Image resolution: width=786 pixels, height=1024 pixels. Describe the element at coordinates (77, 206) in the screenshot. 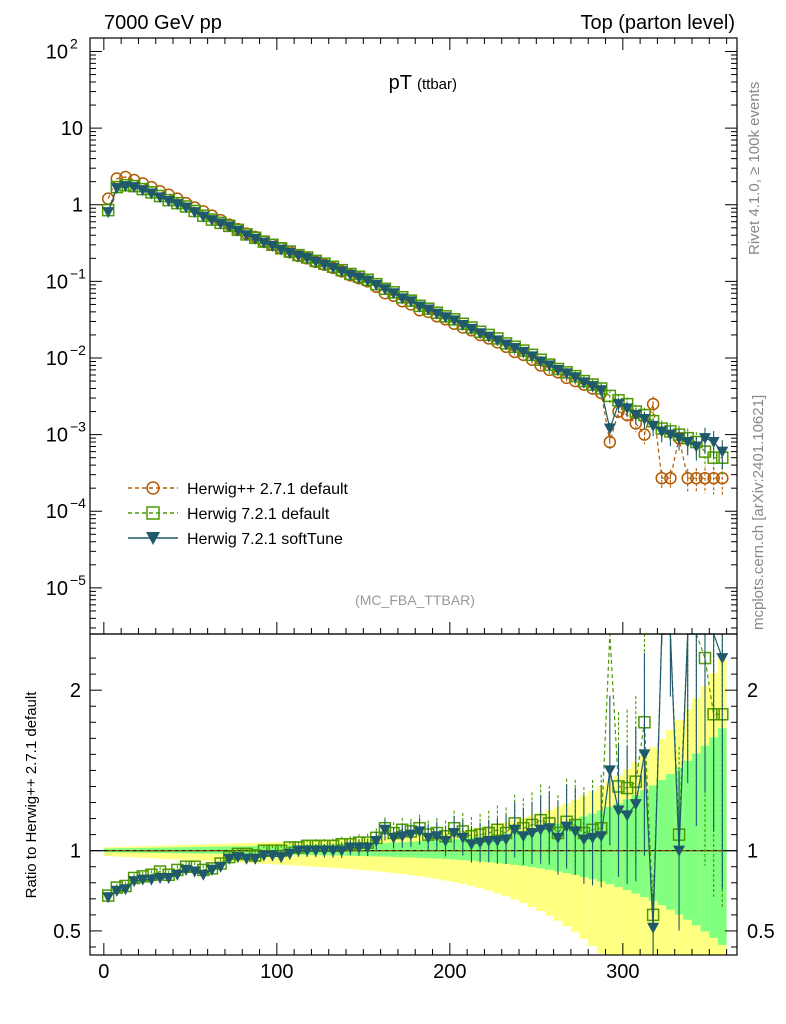

I see `y-tick-label: 1` at that location.